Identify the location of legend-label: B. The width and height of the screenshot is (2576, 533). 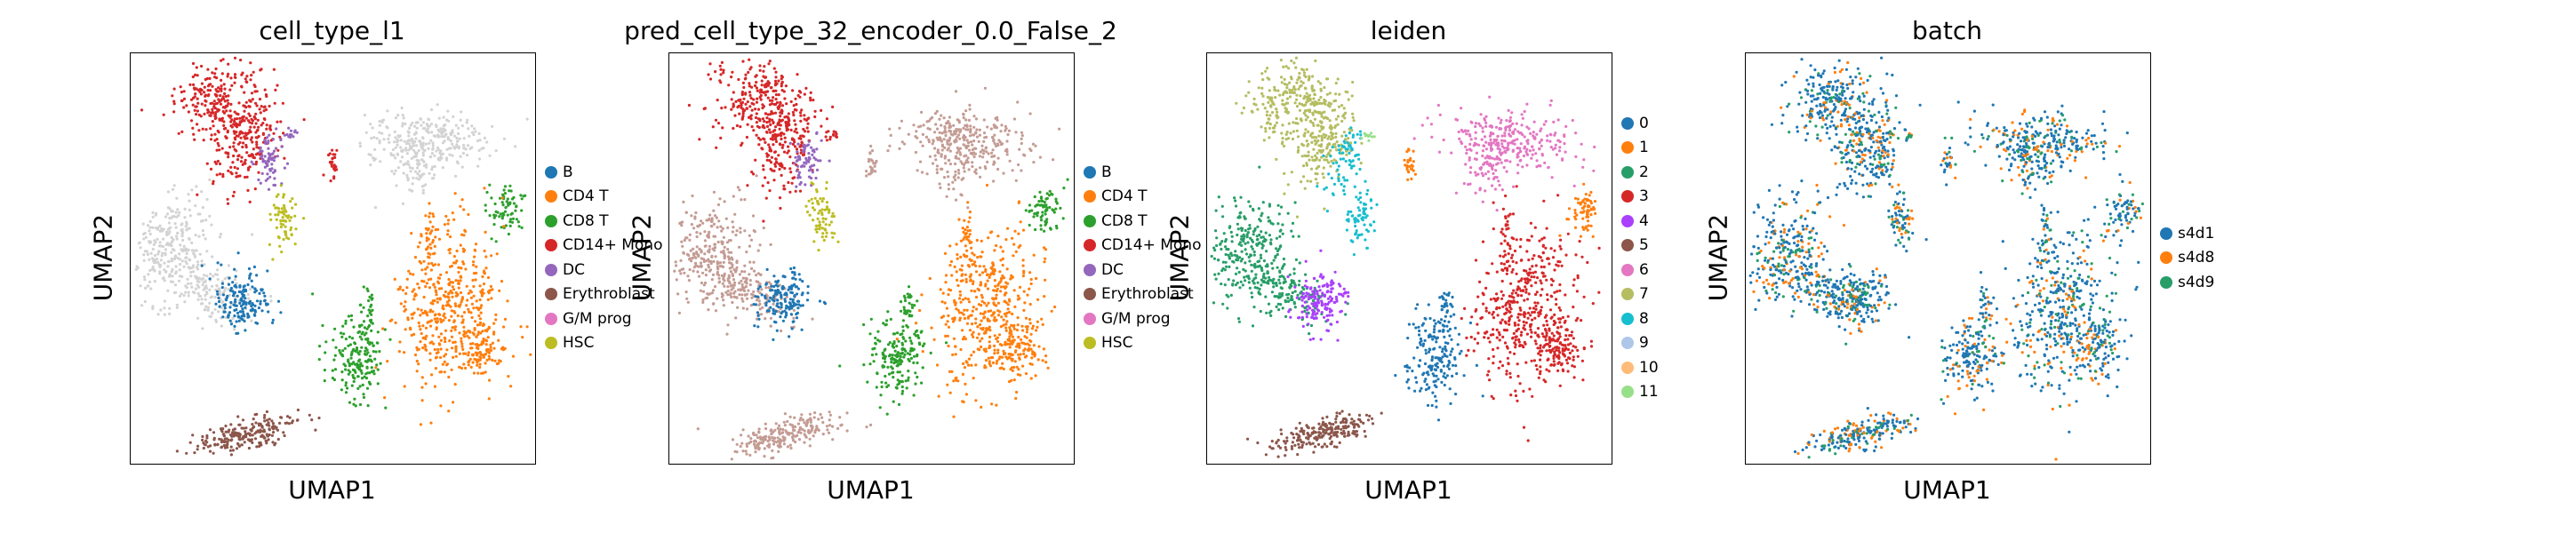
(568, 172).